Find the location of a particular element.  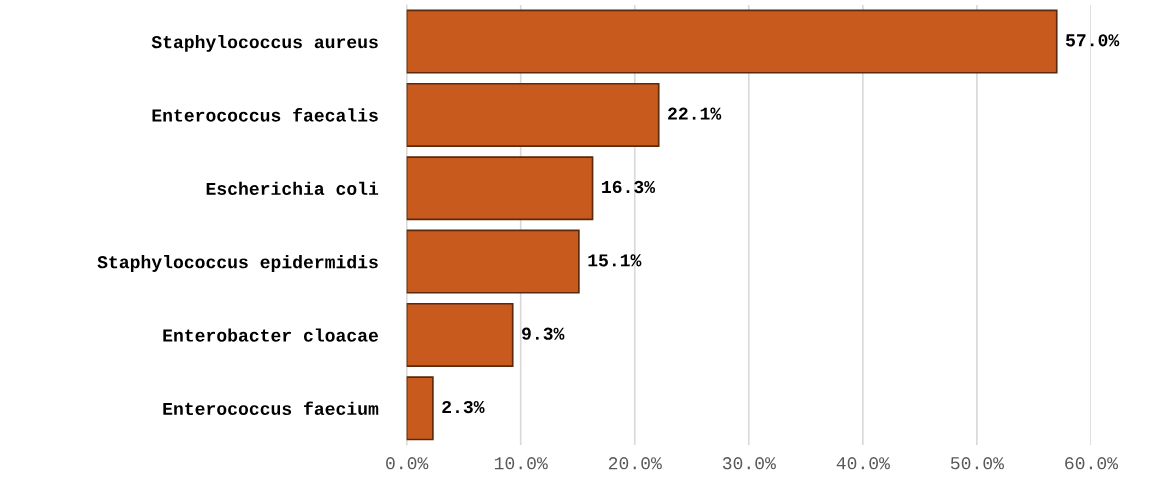

data-label: 22.1% is located at coordinates (695, 113).